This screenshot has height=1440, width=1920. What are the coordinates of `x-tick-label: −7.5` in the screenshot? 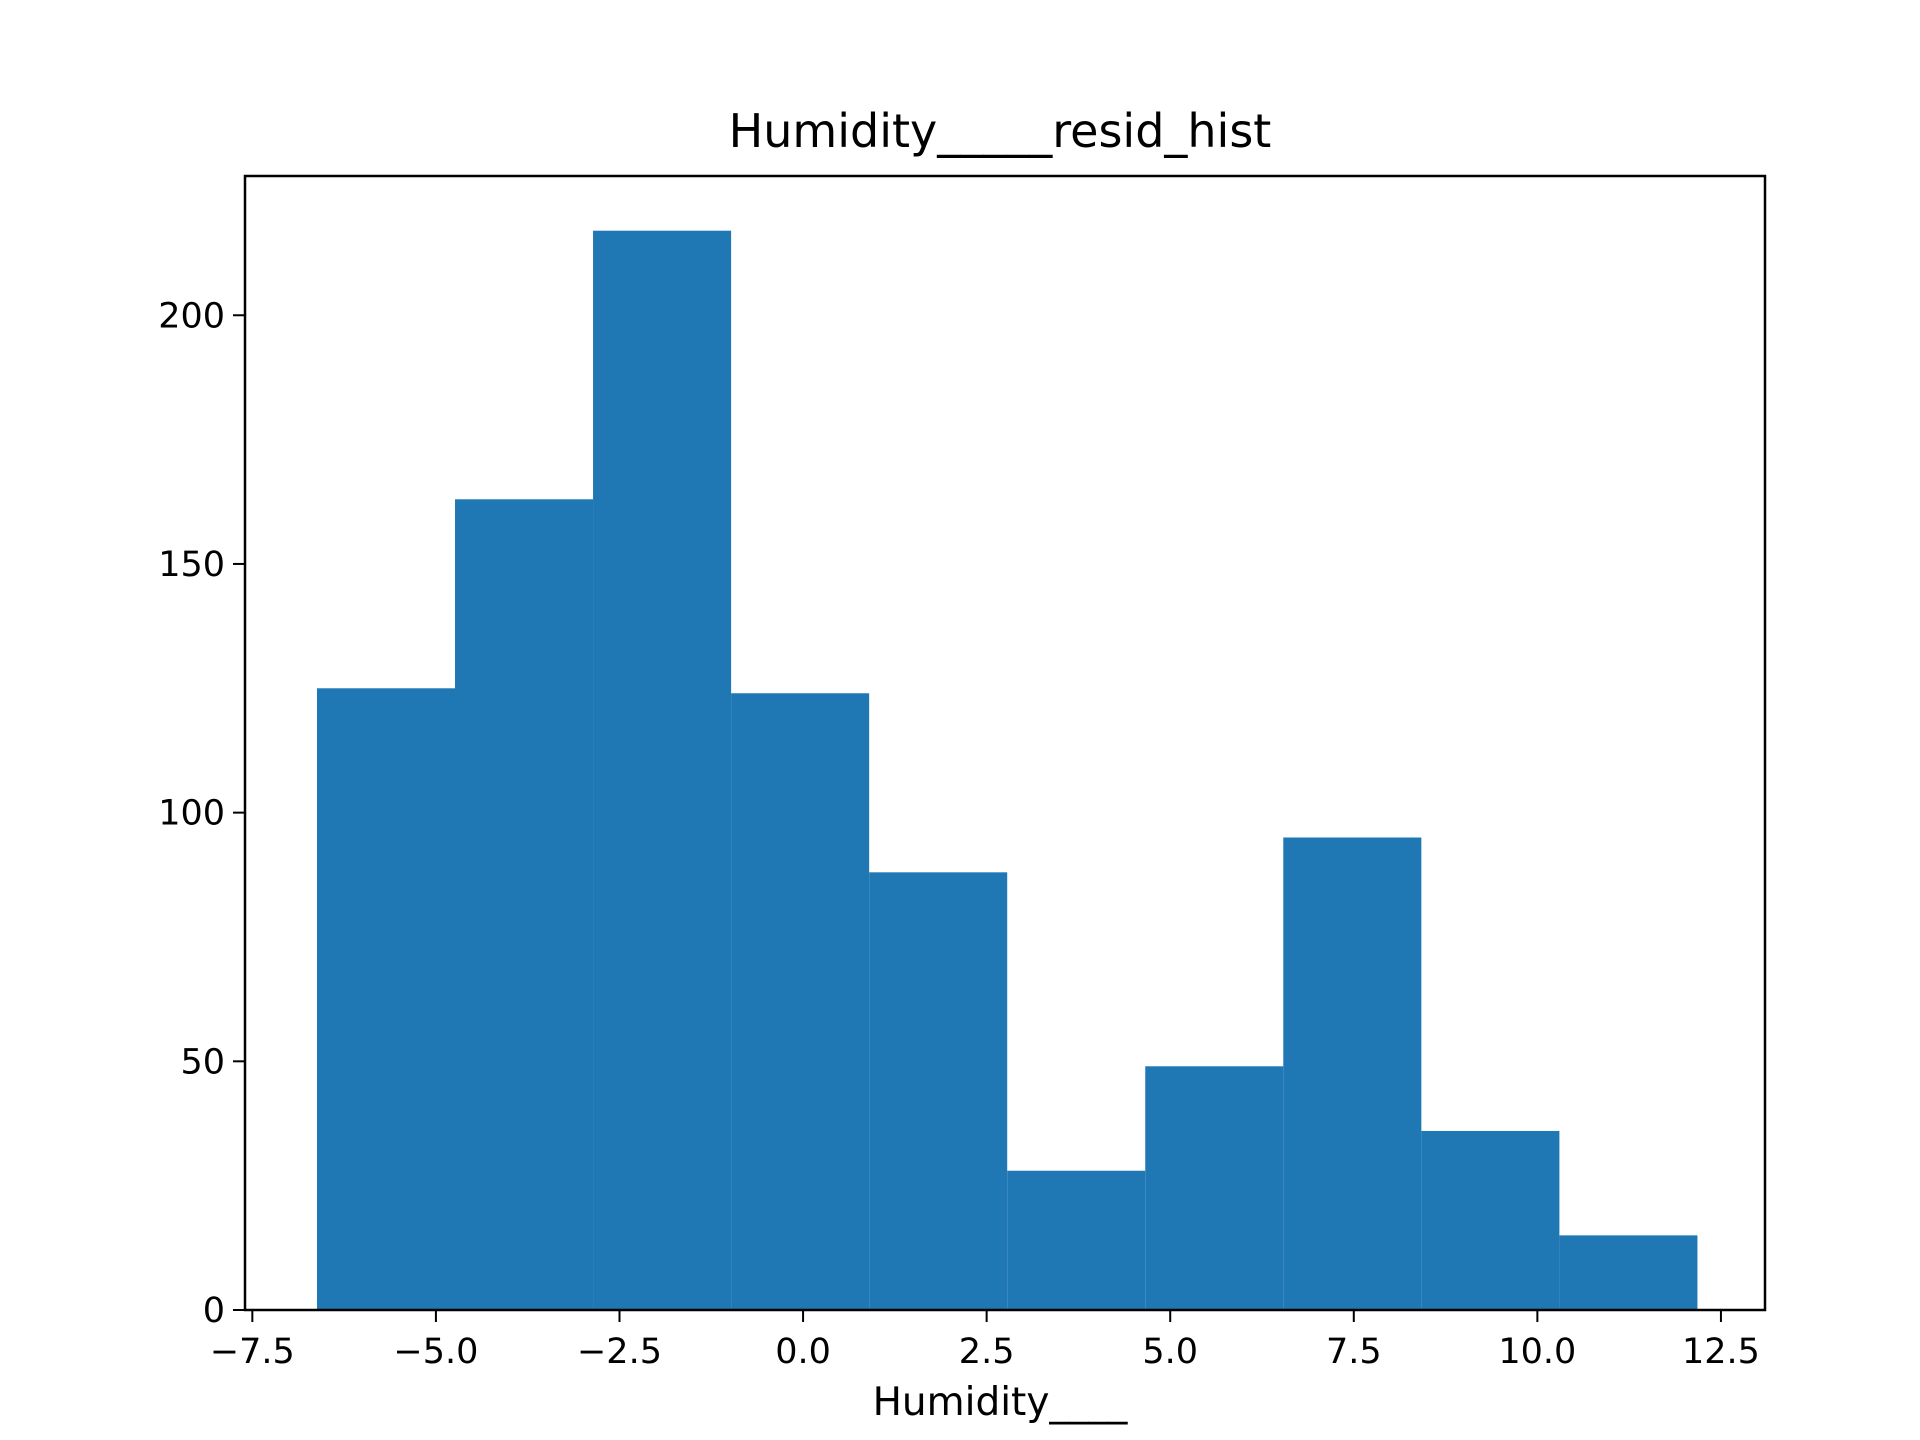 It's located at (252, 1352).